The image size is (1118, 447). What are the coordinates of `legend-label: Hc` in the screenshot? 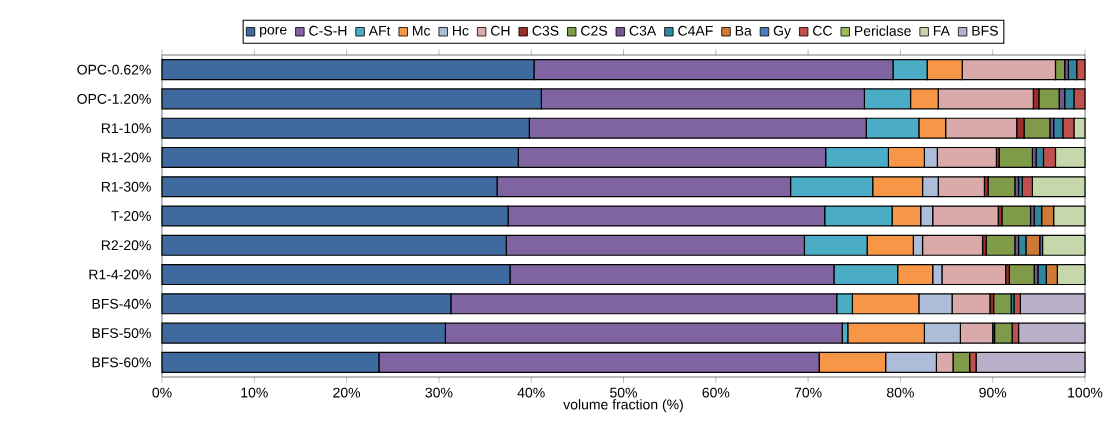 It's located at (461, 30).